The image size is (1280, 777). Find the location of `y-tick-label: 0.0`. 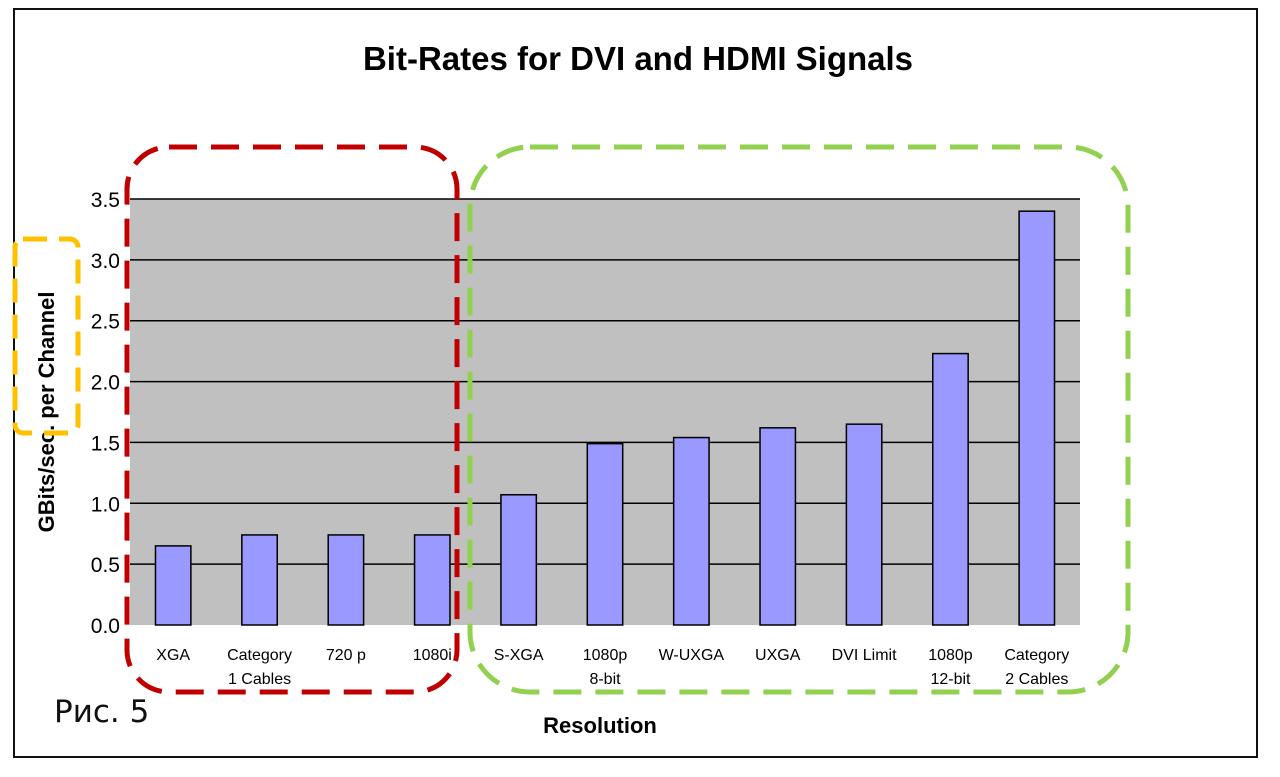

y-tick-label: 0.0 is located at coordinates (105, 626).